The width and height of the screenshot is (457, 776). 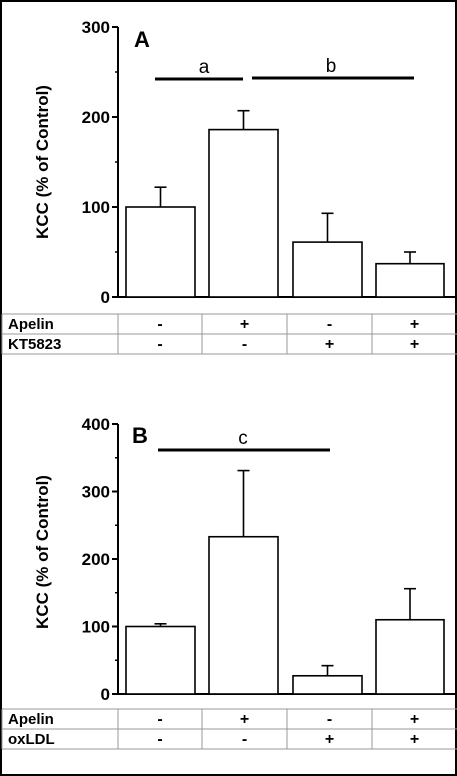 What do you see at coordinates (331, 66) in the screenshot?
I see `significance-label: b` at bounding box center [331, 66].